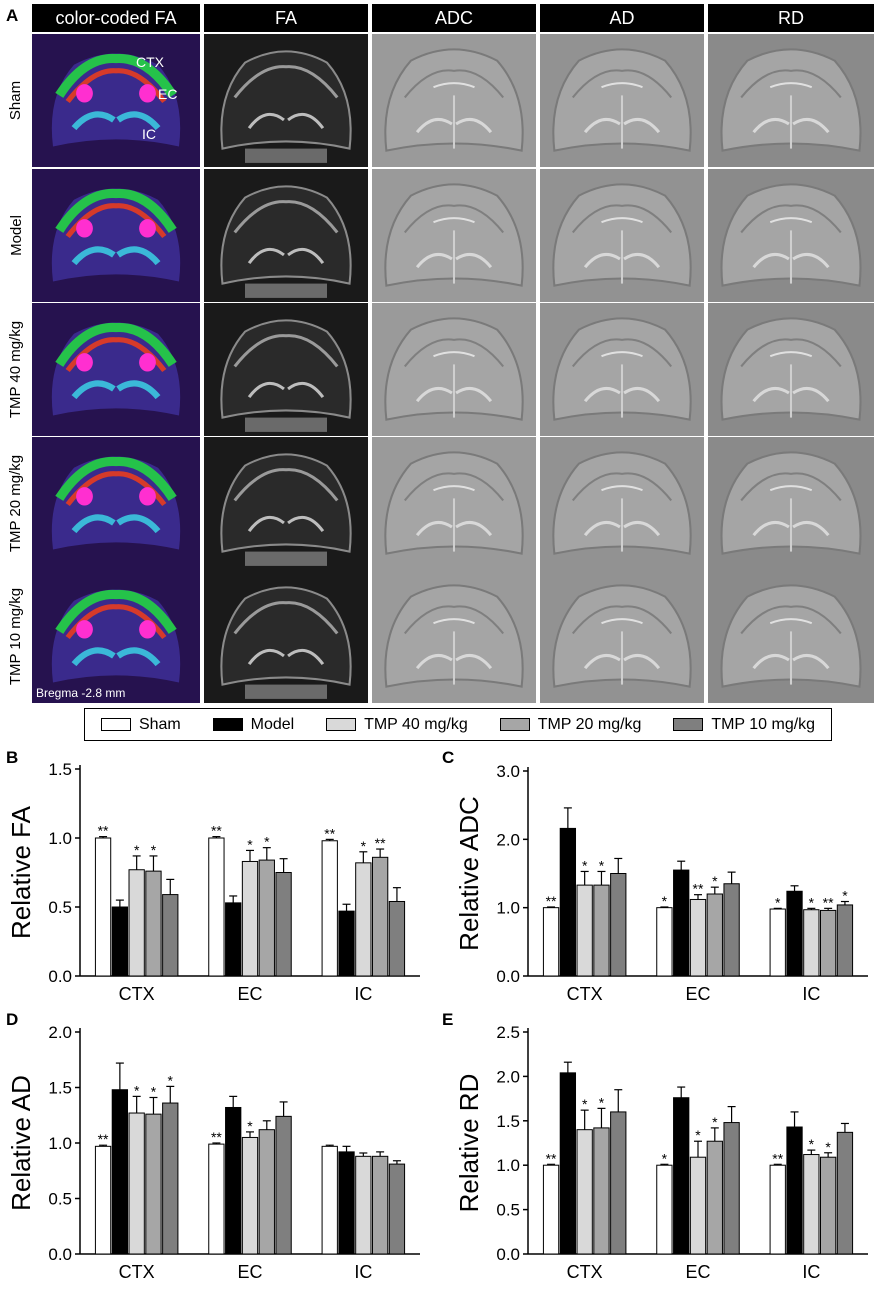  What do you see at coordinates (81, 693) in the screenshot?
I see `bregma-label: Bregma -2.8 mm` at bounding box center [81, 693].